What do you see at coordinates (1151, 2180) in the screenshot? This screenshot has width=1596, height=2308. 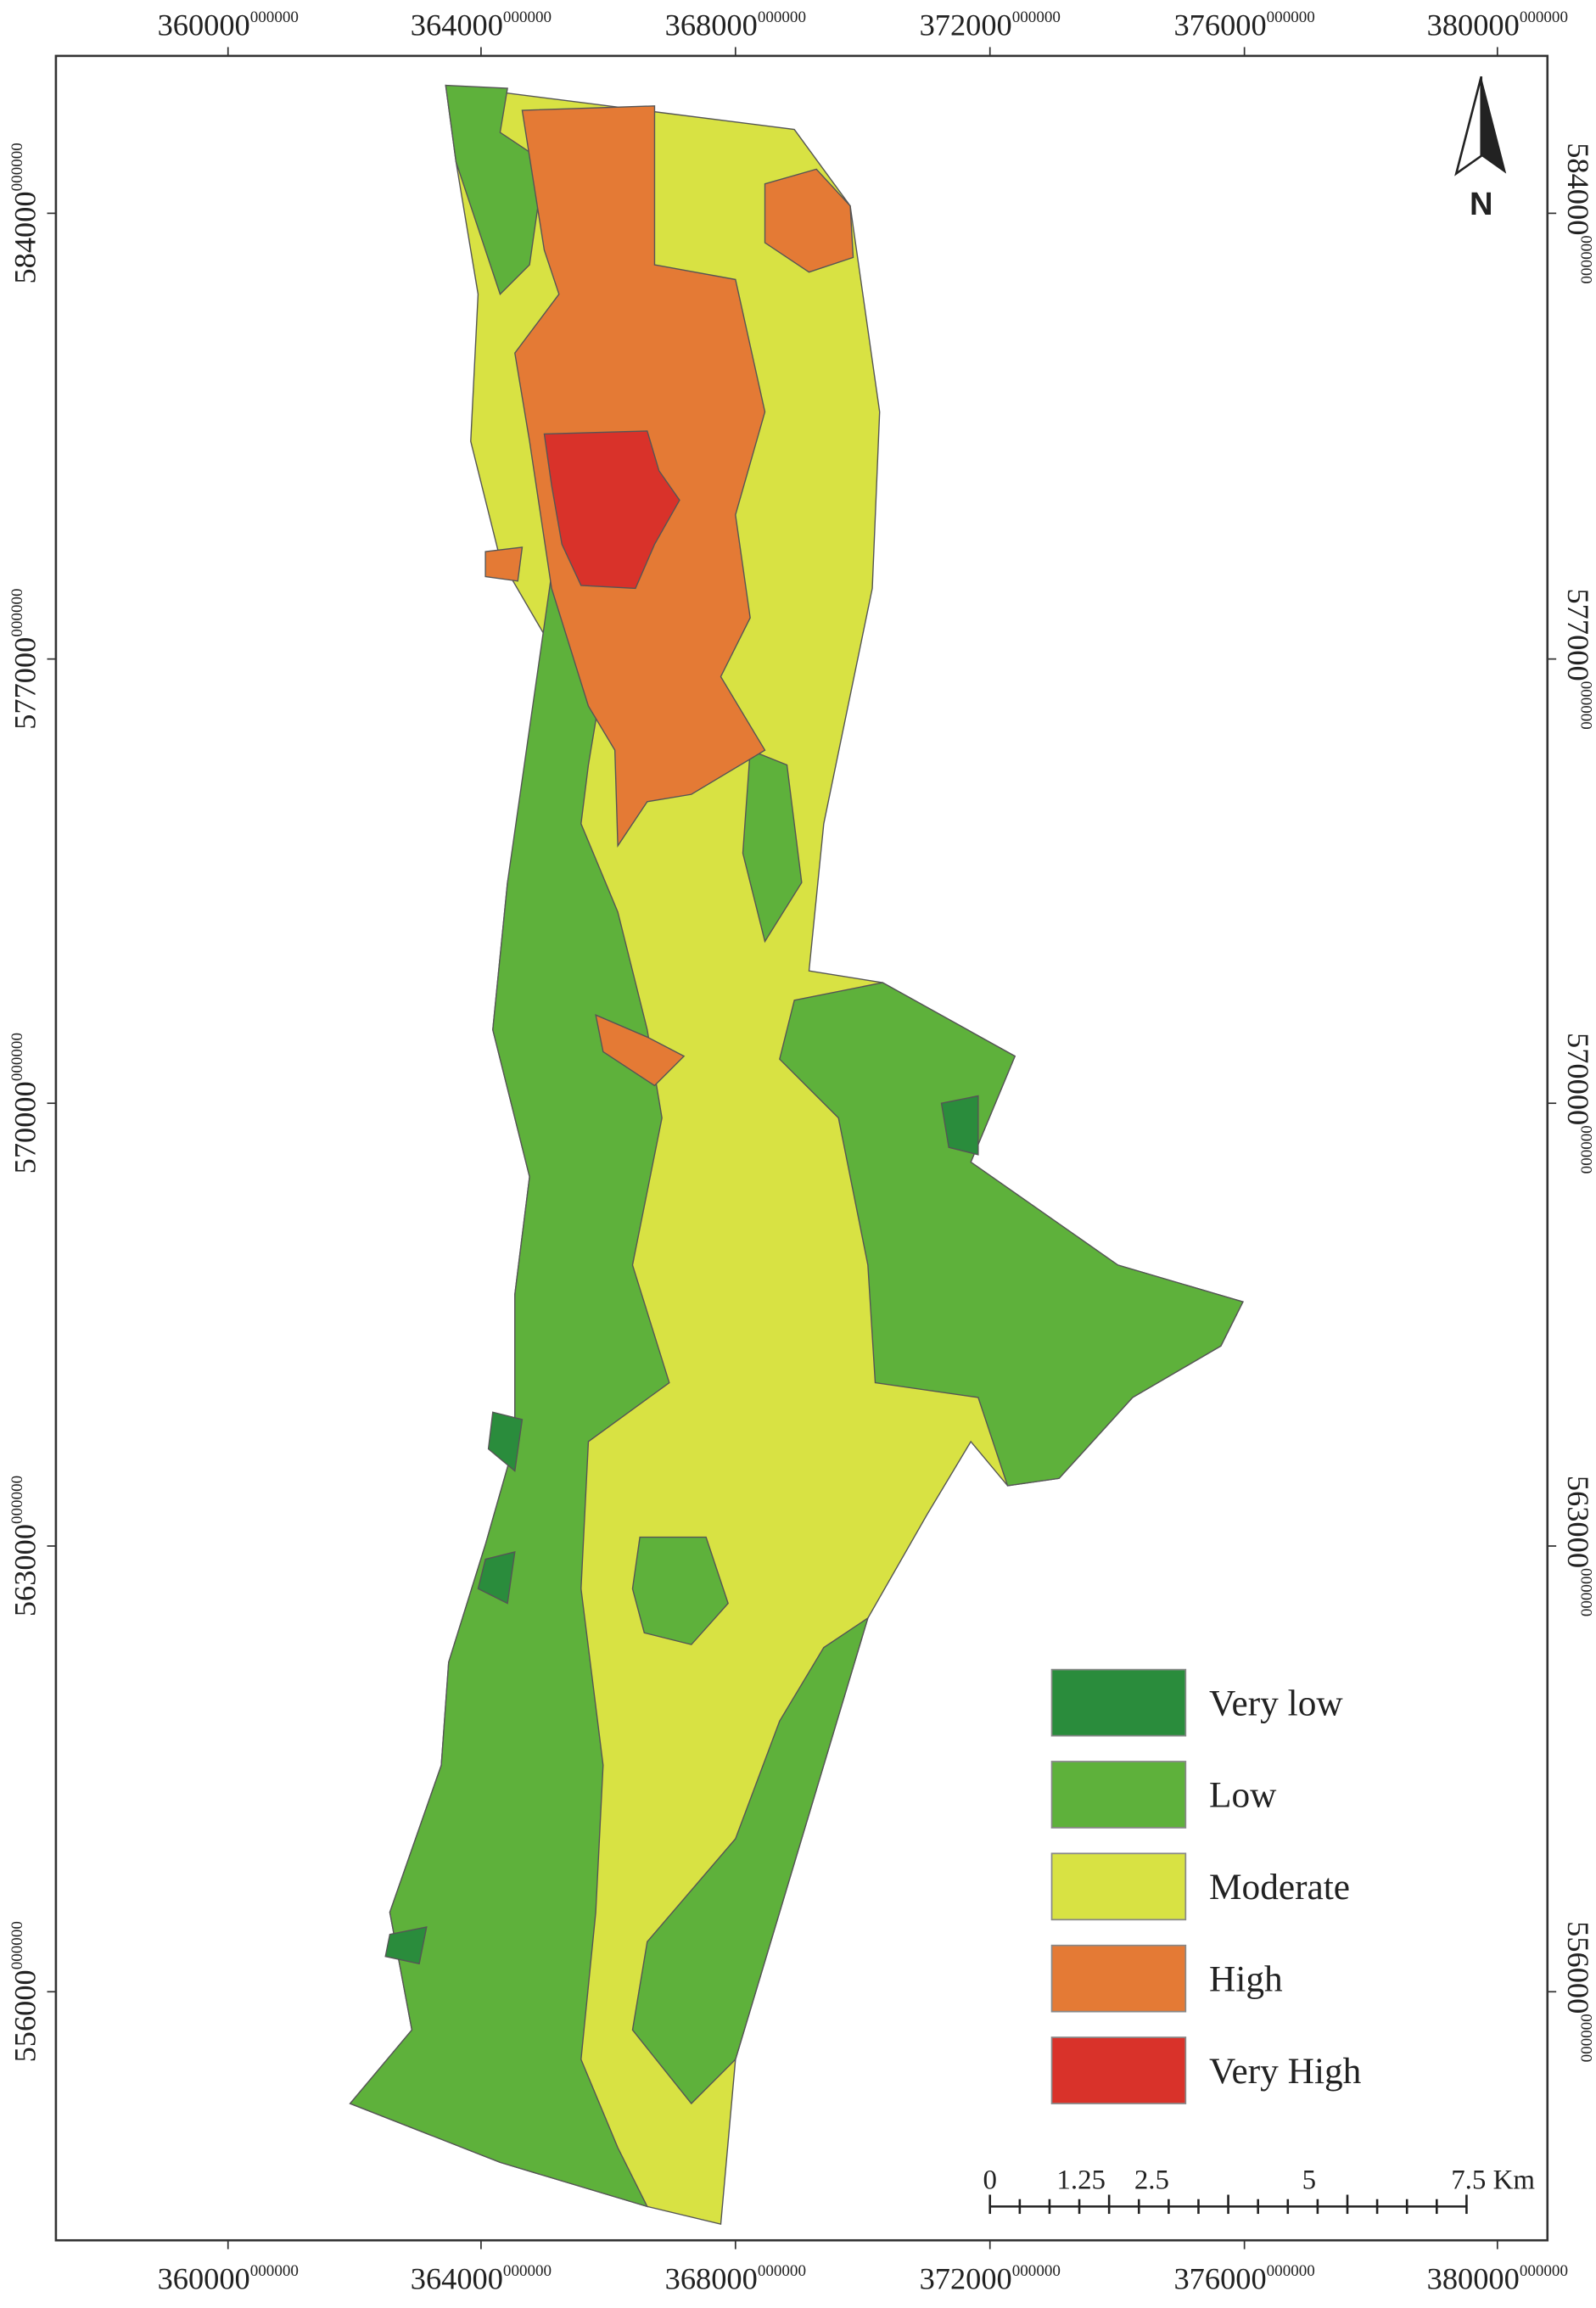 I see `scale-label: 2.5` at bounding box center [1151, 2180].